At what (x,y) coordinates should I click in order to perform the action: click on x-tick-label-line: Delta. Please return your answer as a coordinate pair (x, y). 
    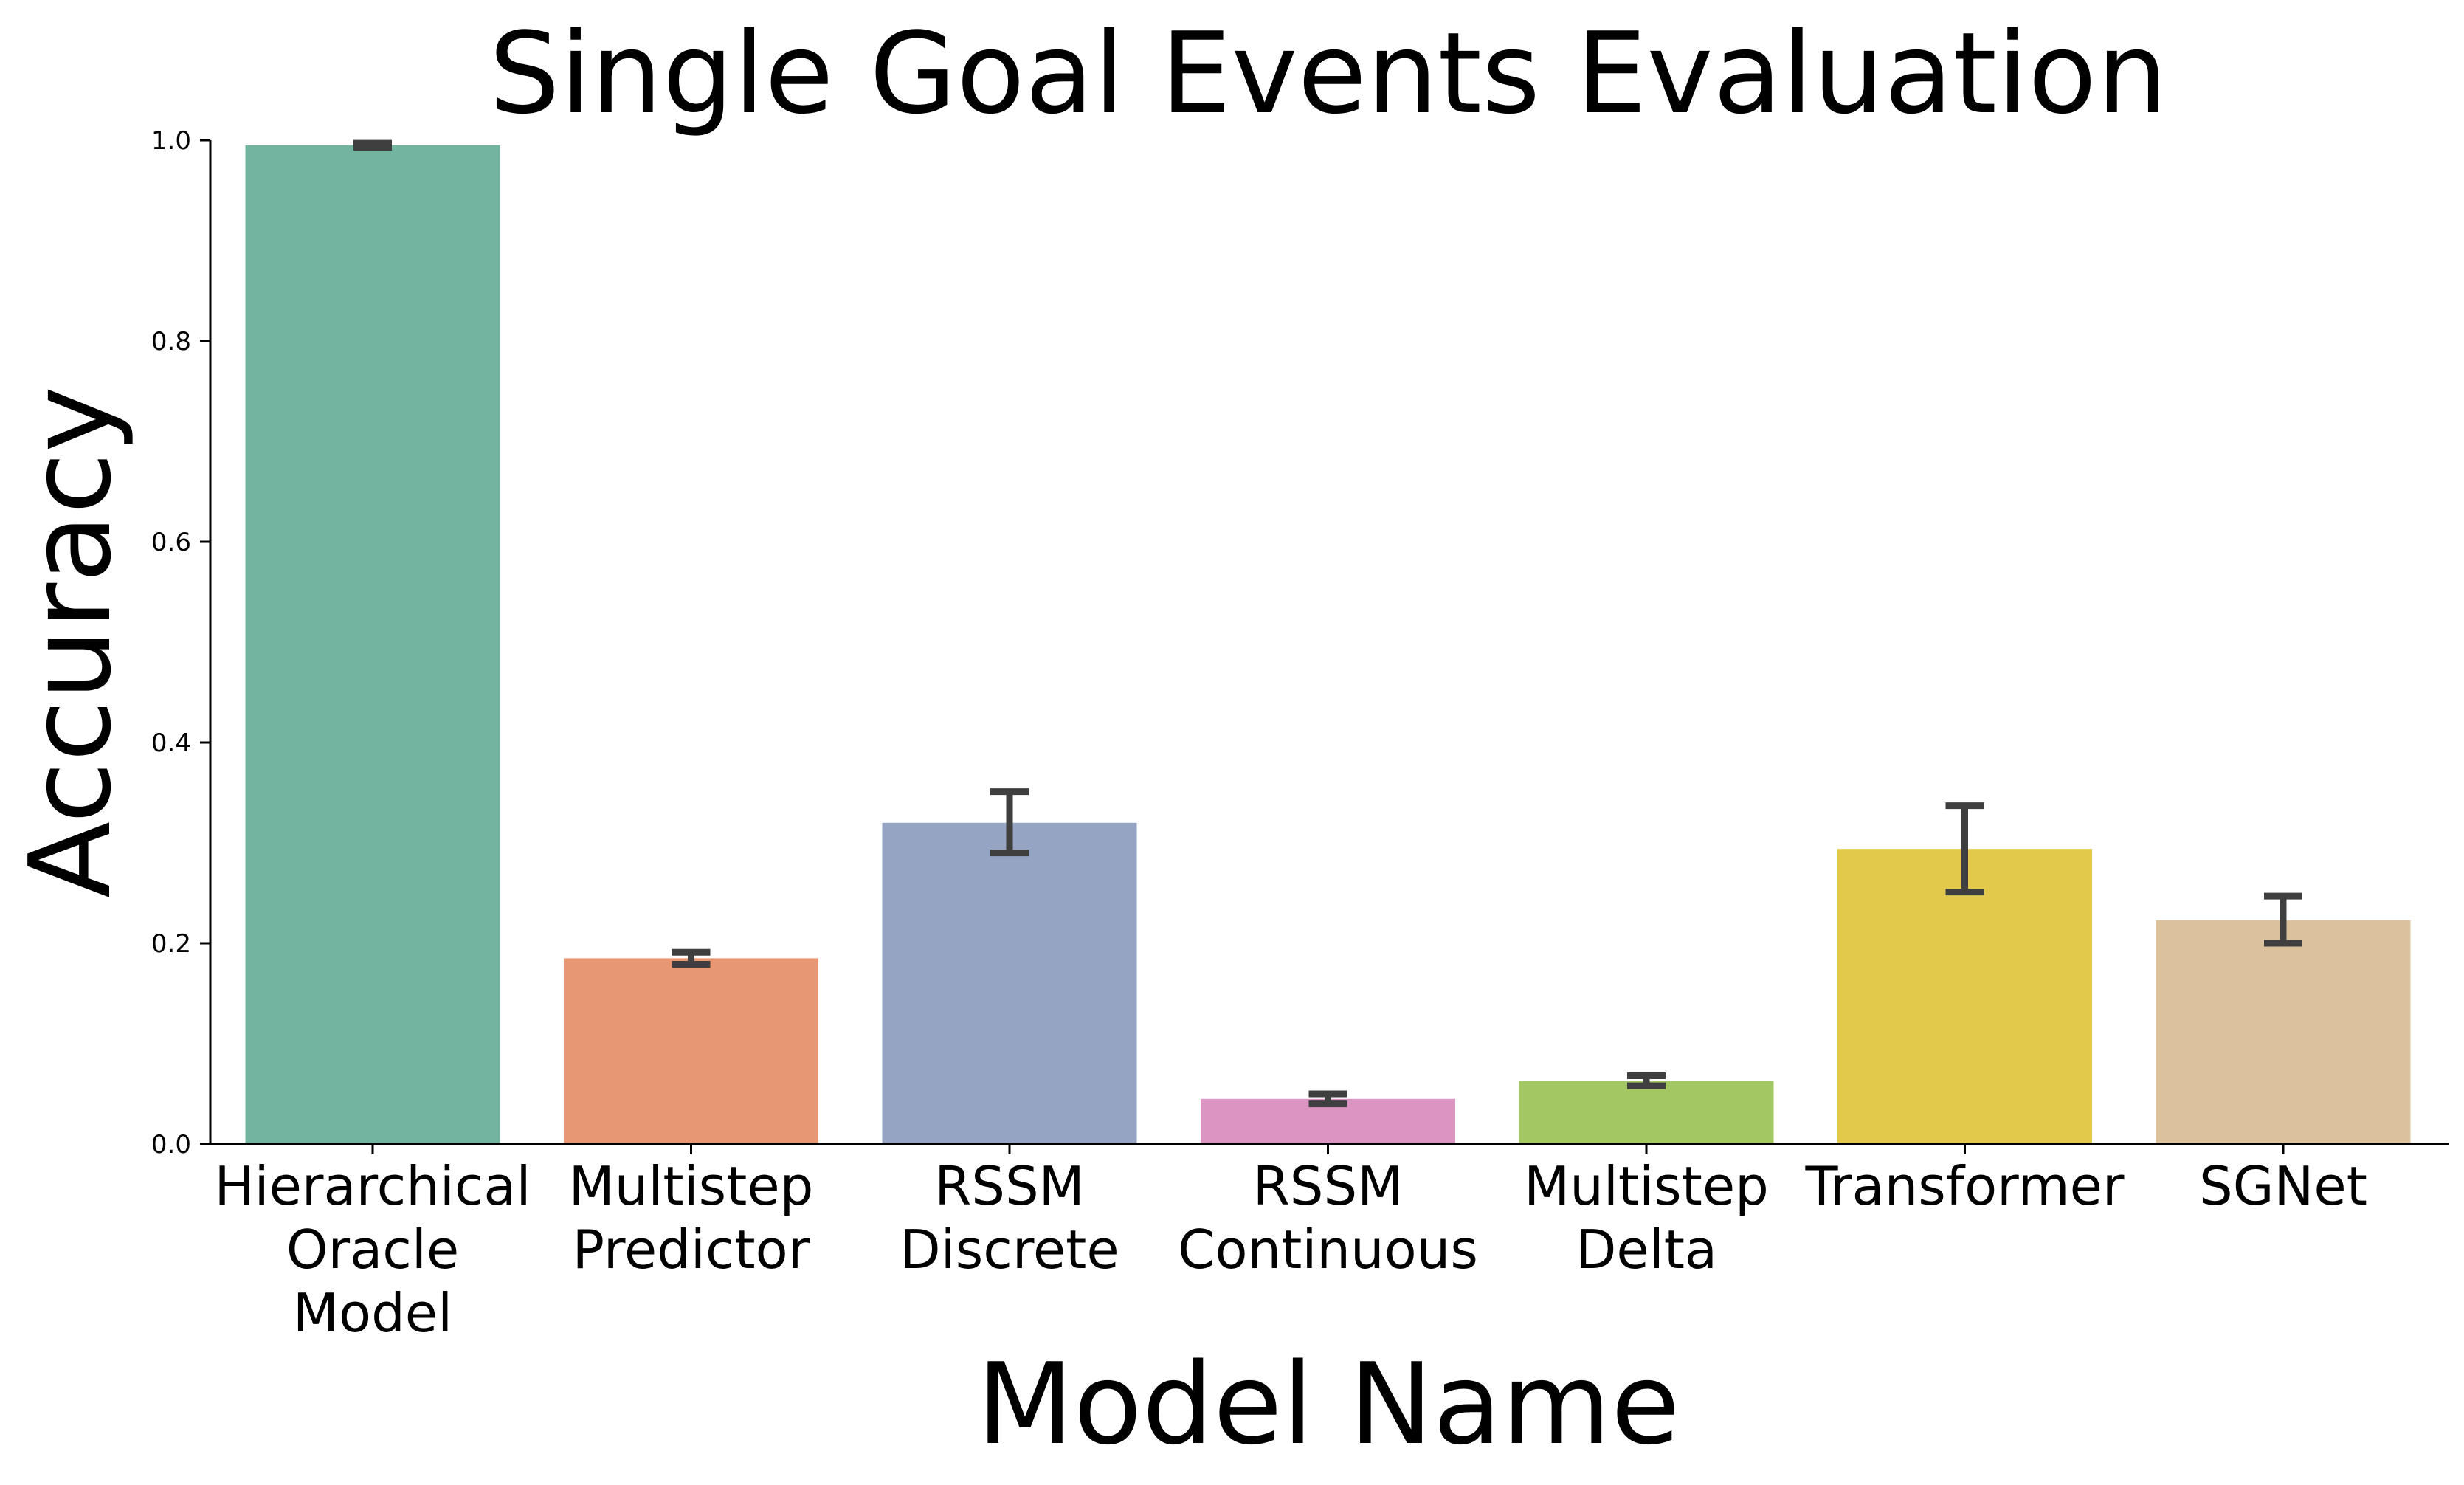
    Looking at the image, I should click on (1647, 1250).